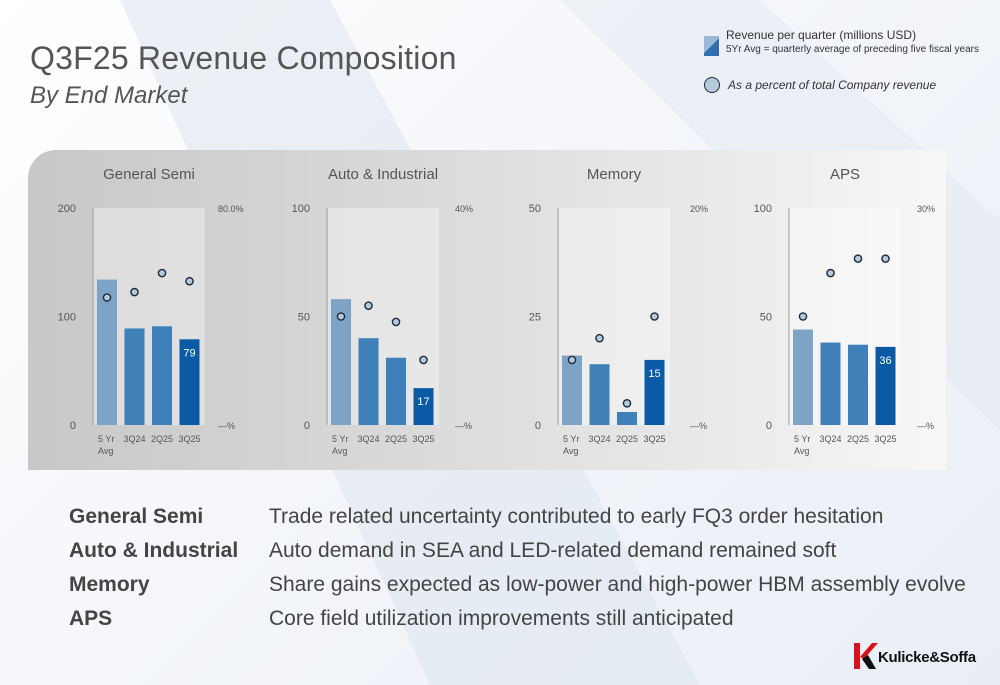 The width and height of the screenshot is (1000, 685). I want to click on slide-title: Q3F25 Revenue Composition, so click(243, 58).